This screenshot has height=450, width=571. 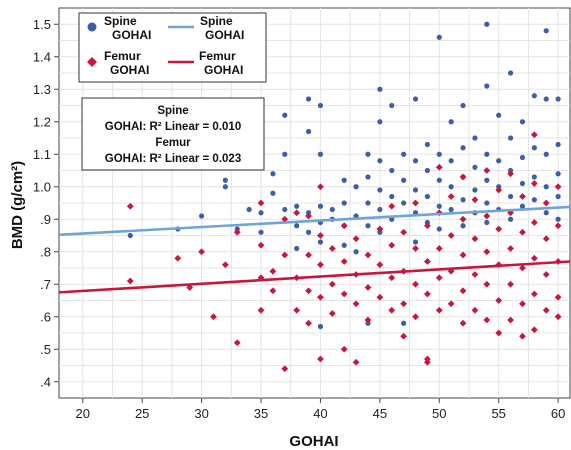 I want to click on x-tick-label: 20, so click(x=83, y=413).